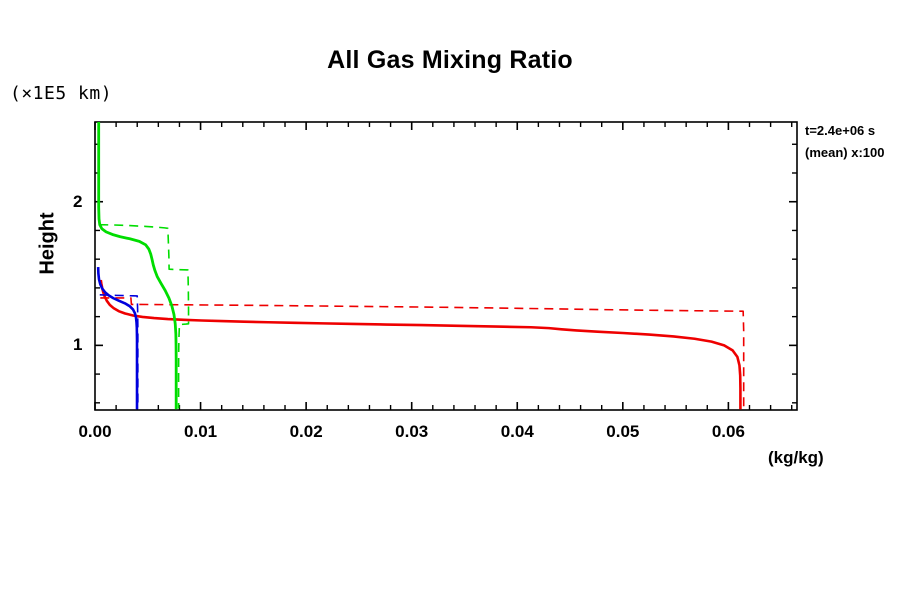  What do you see at coordinates (95, 431) in the screenshot?
I see `x-tick-label: 0.00` at bounding box center [95, 431].